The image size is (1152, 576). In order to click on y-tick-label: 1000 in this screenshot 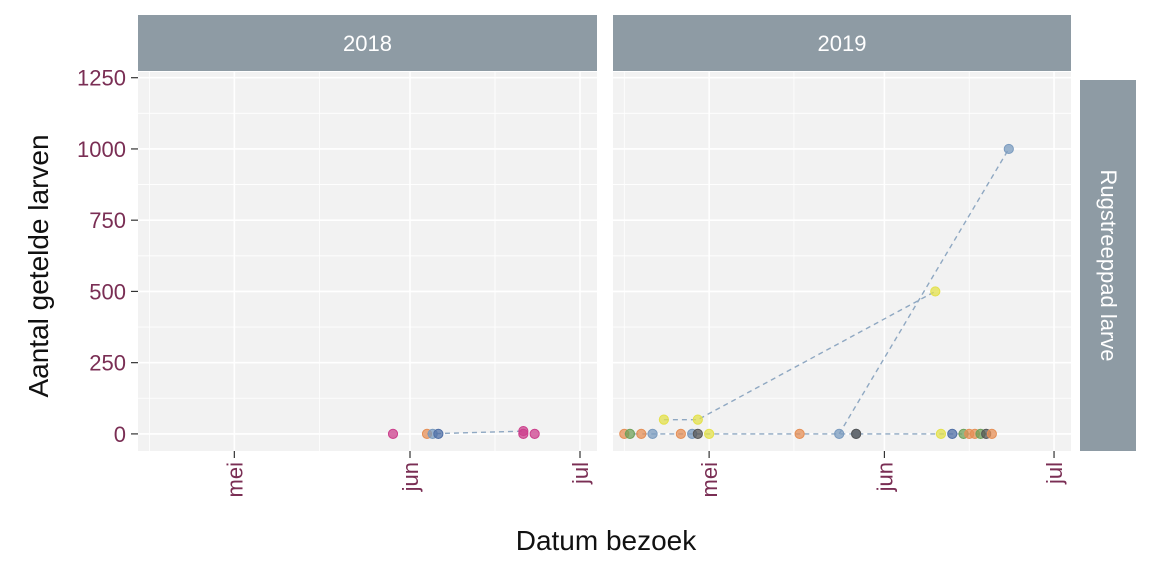, I will do `click(101, 149)`.